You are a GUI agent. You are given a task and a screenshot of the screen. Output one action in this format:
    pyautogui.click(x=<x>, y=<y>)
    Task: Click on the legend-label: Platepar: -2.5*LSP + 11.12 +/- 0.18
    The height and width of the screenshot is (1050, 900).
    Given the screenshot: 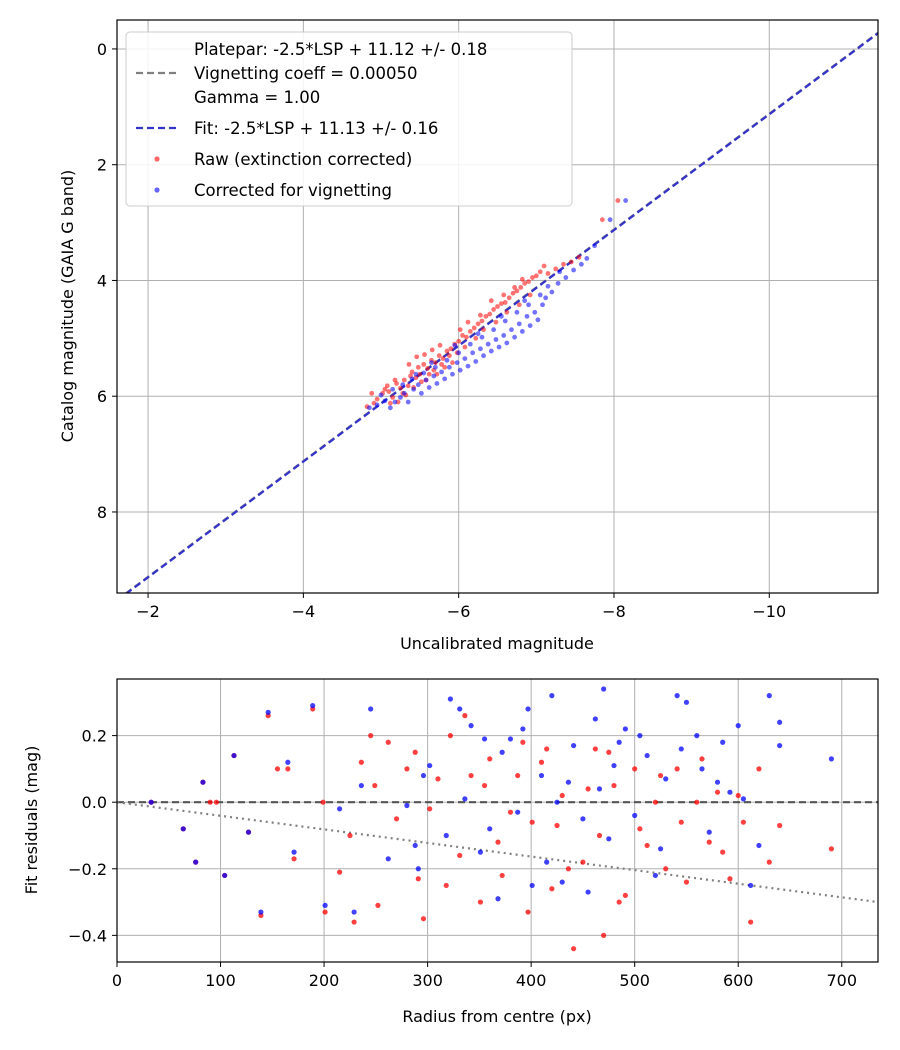 What is the action you would take?
    pyautogui.click(x=340, y=49)
    